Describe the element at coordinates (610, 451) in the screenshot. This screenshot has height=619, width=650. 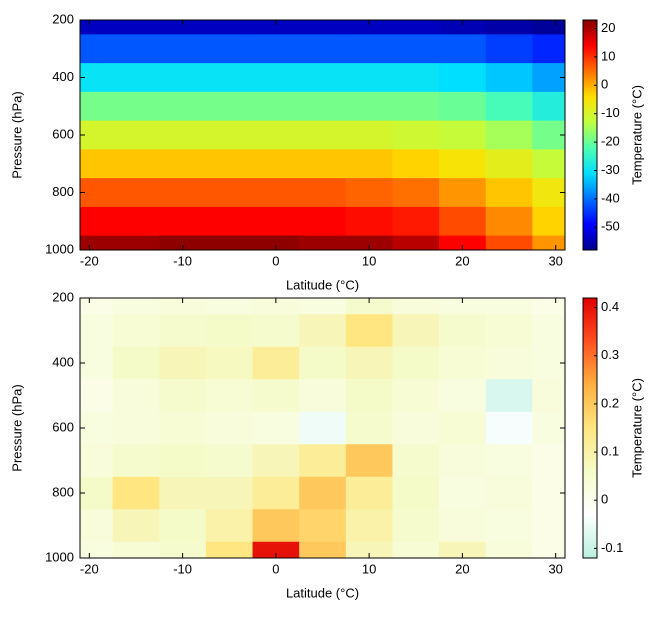
I see `colorbar-tick-label: 0.1` at that location.